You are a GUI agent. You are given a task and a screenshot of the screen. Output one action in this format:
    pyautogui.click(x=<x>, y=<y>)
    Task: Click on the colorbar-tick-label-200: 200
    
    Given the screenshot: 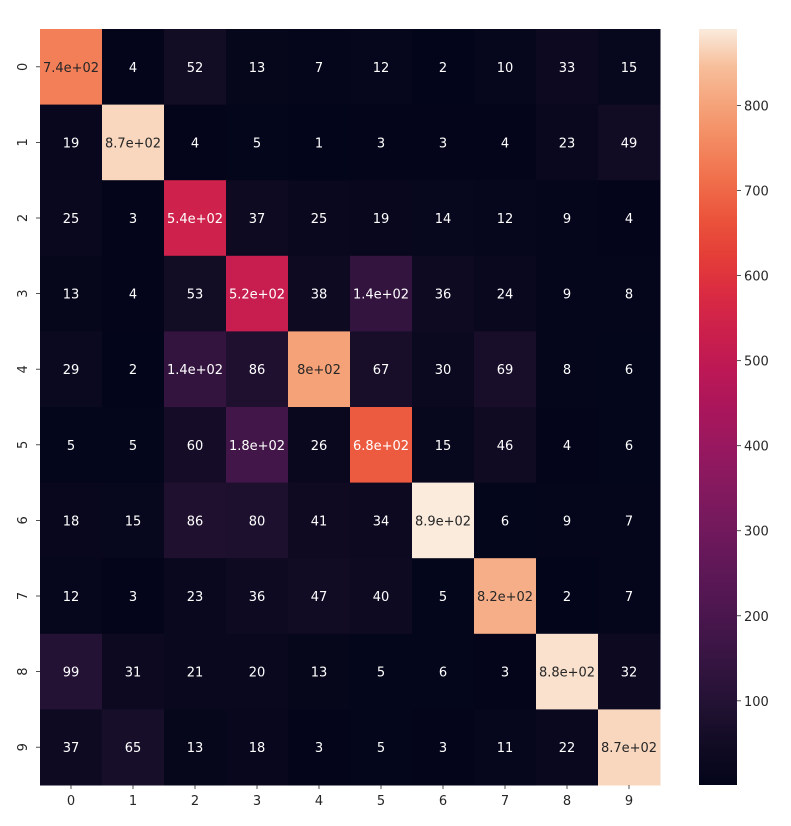 What is the action you would take?
    pyautogui.click(x=756, y=617)
    